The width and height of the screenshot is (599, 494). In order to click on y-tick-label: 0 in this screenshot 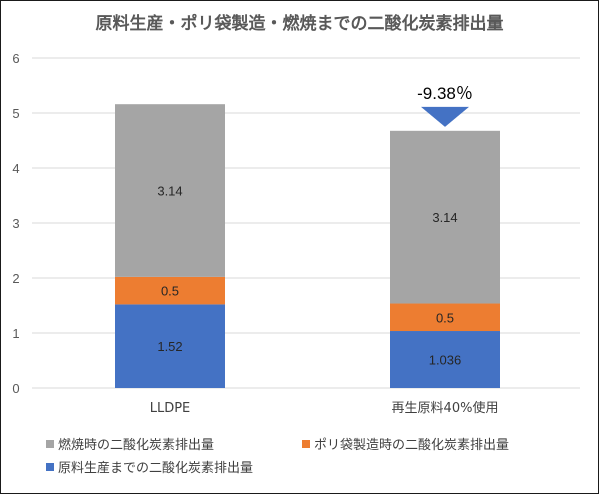, I will do `click(15, 388)`.